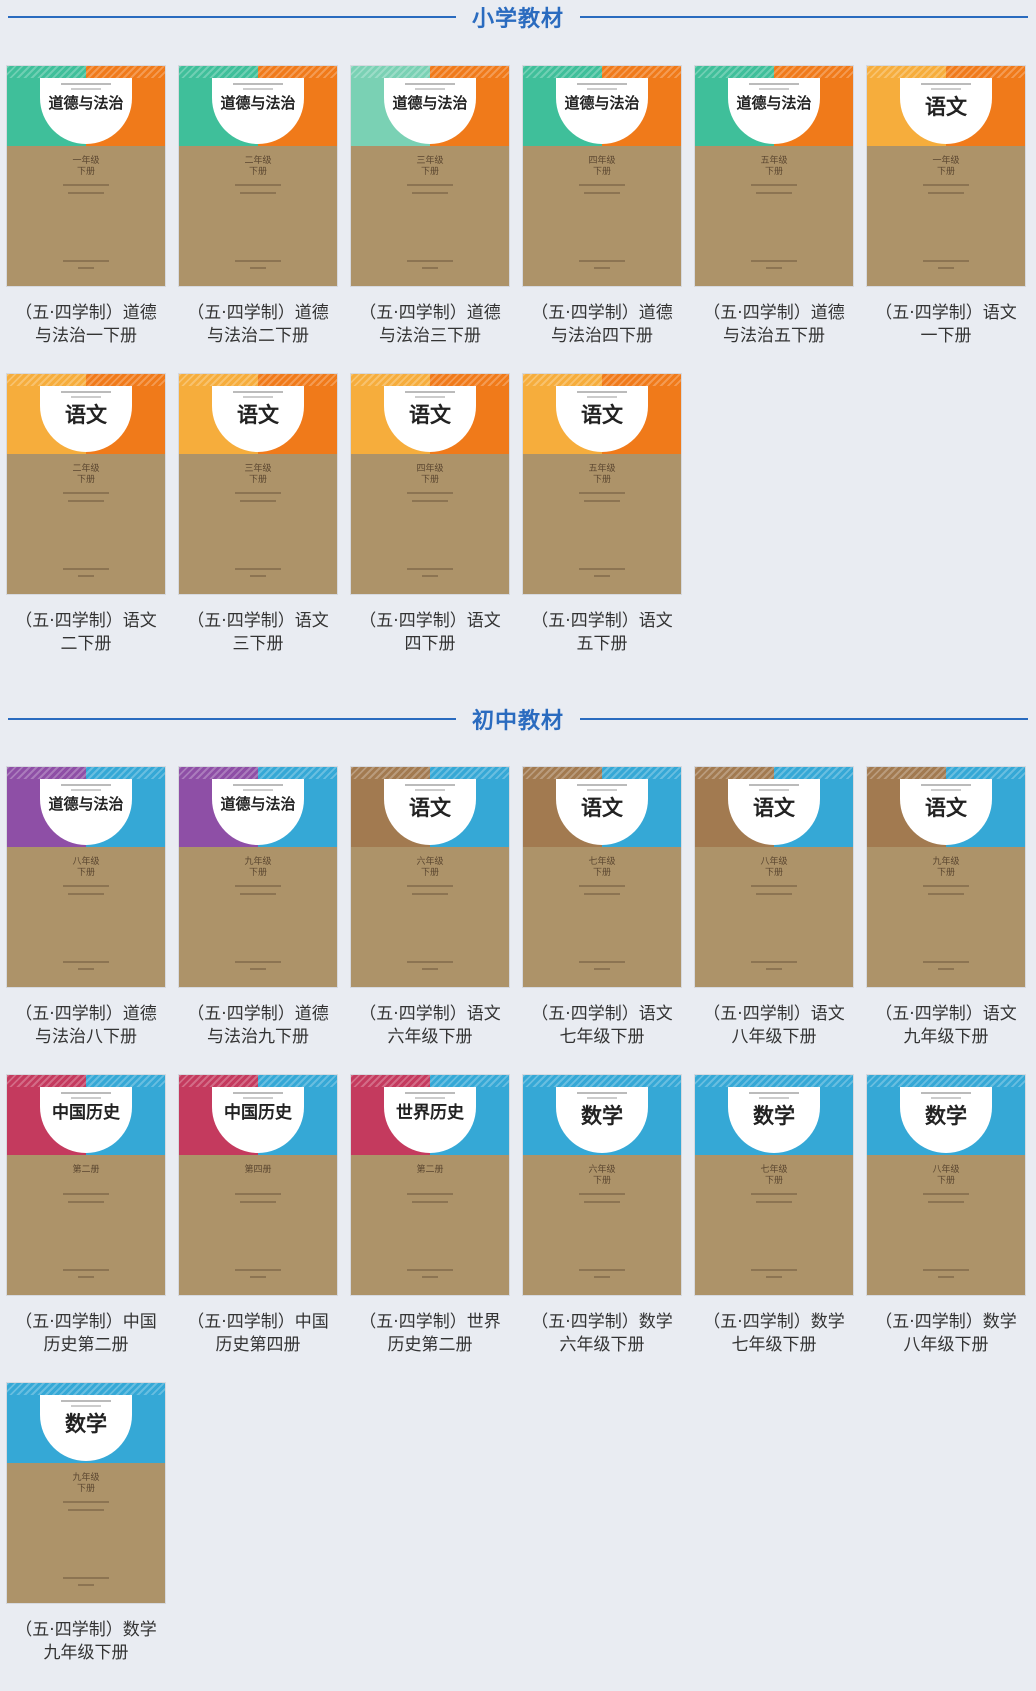  Describe the element at coordinates (774, 877) in the screenshot. I see `book-cover-image: 语文 八年级 下册` at that location.